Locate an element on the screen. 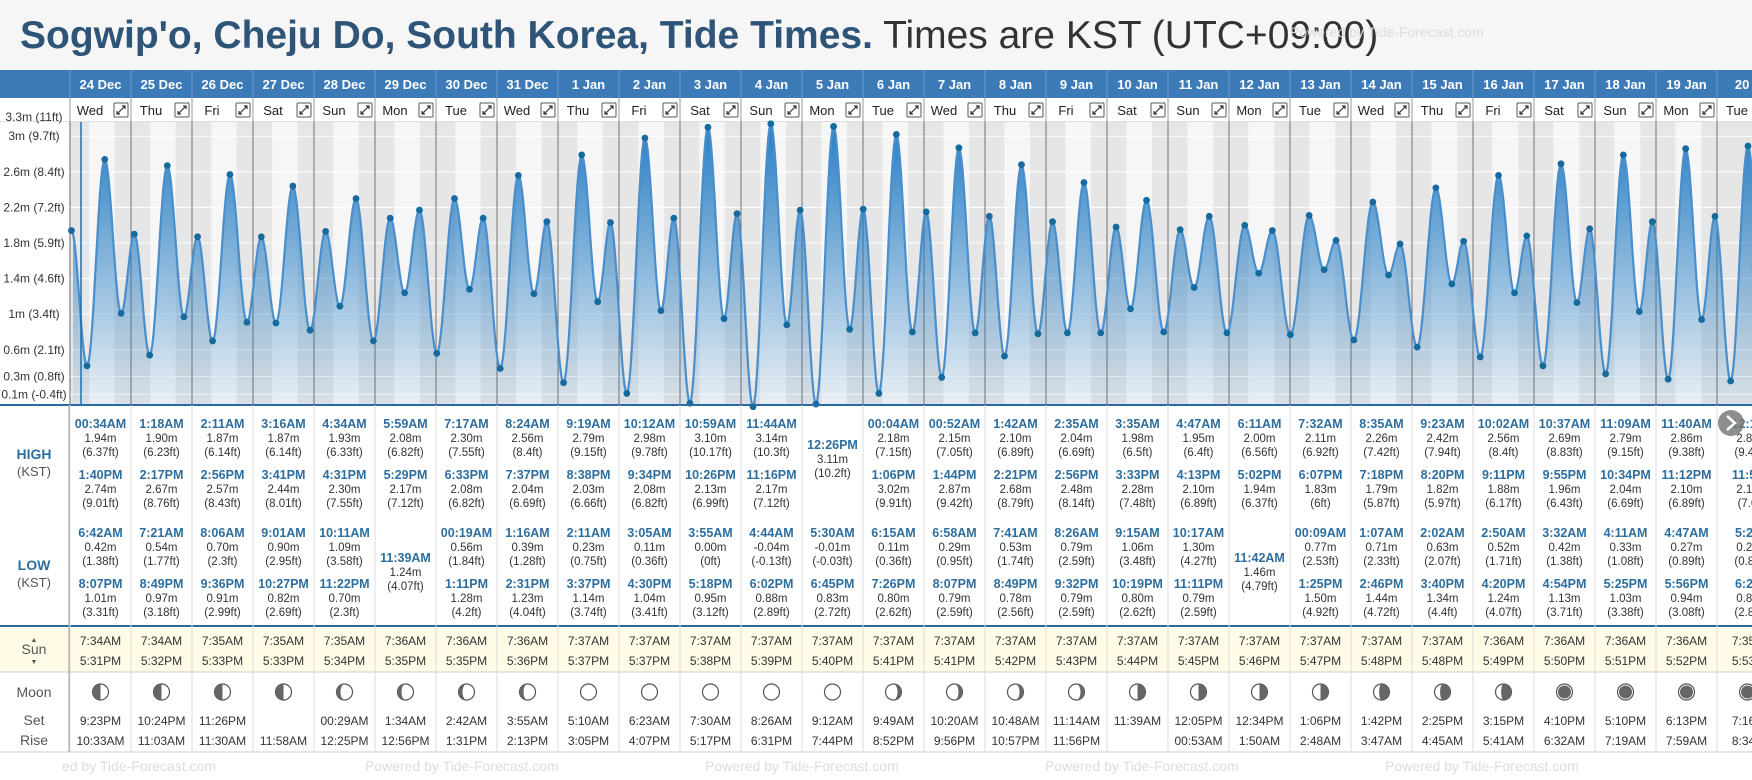 This screenshot has height=780, width=1752. high-tide-height-ft: (9.78ft) is located at coordinates (649, 453).